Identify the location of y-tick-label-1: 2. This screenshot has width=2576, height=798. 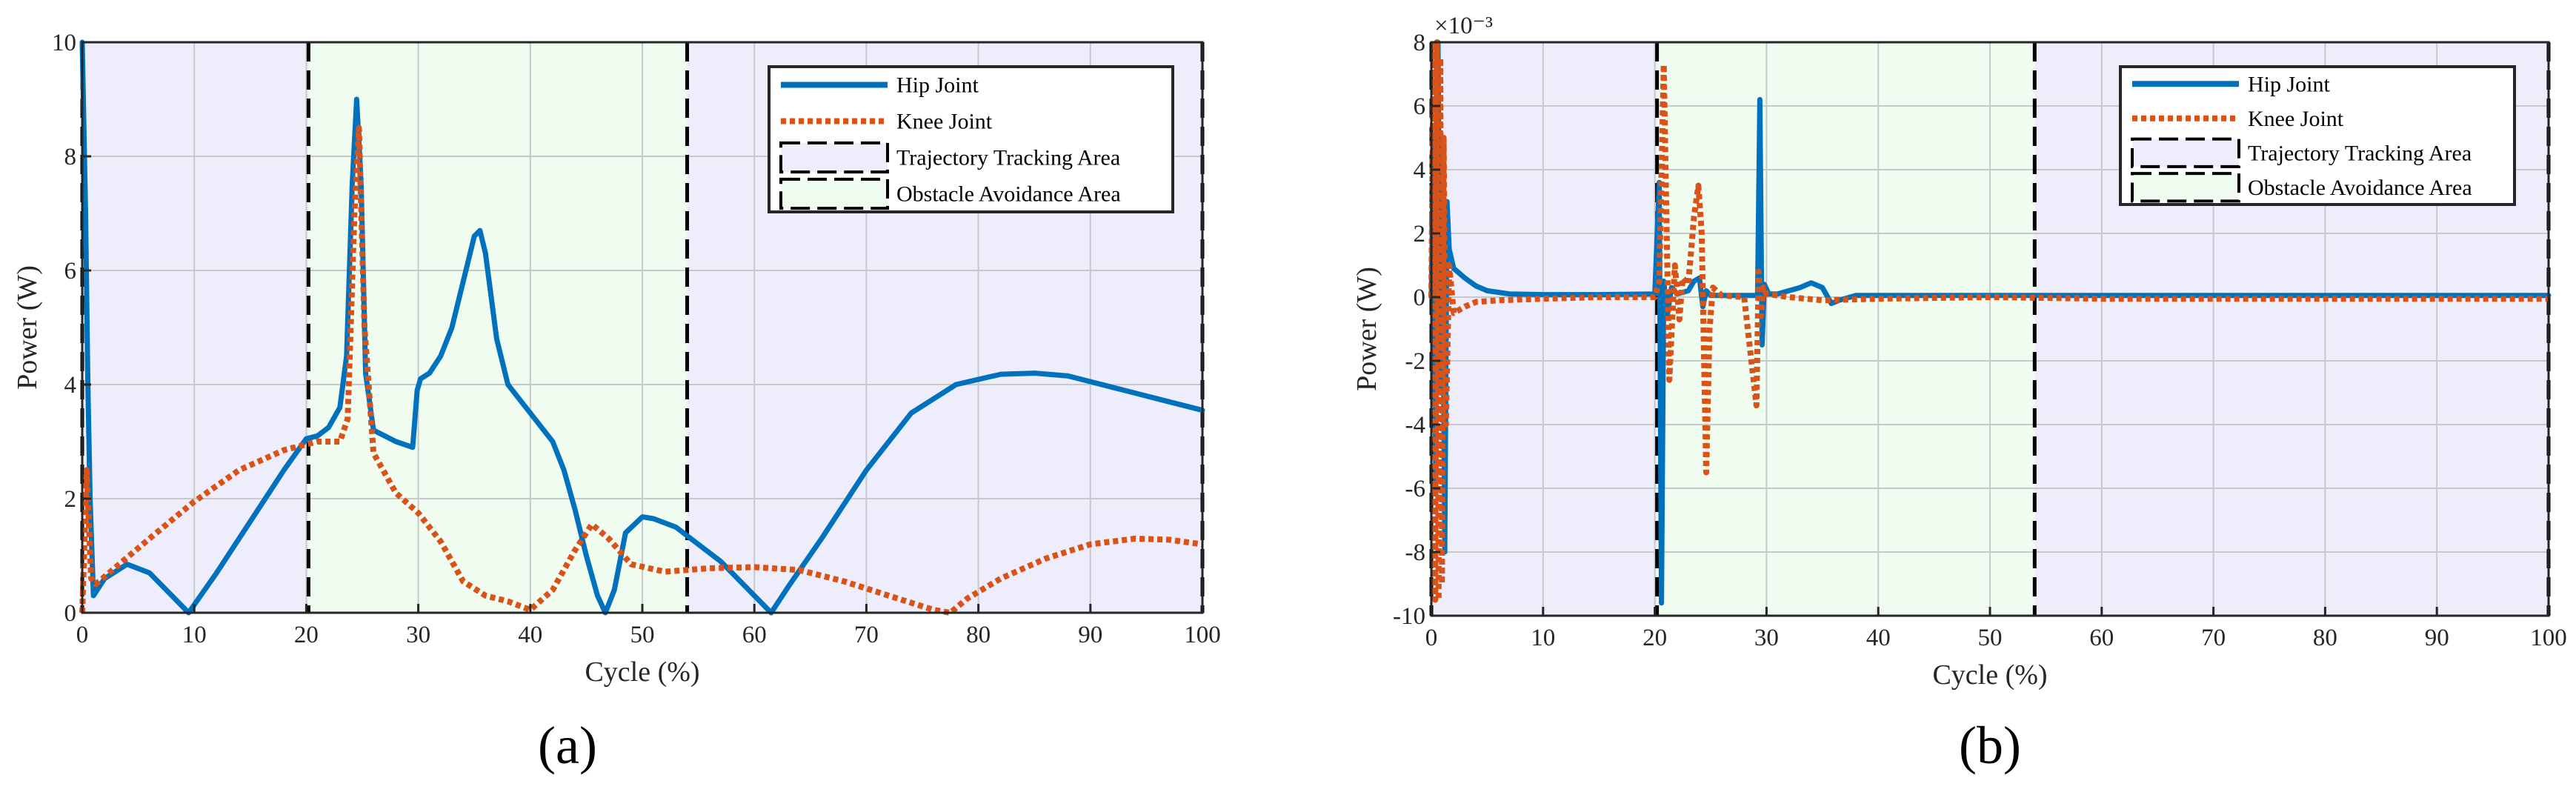
(70, 500).